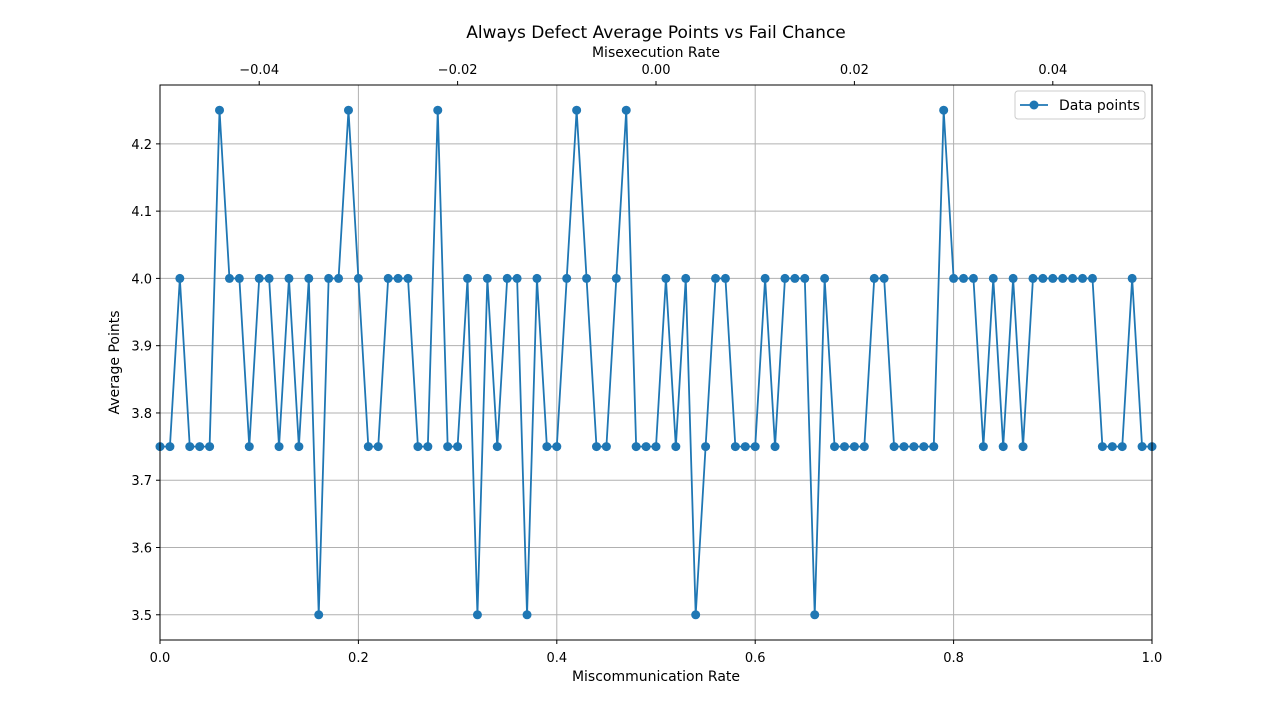 This screenshot has height=719, width=1280. I want to click on legend-box, so click(1080, 105).